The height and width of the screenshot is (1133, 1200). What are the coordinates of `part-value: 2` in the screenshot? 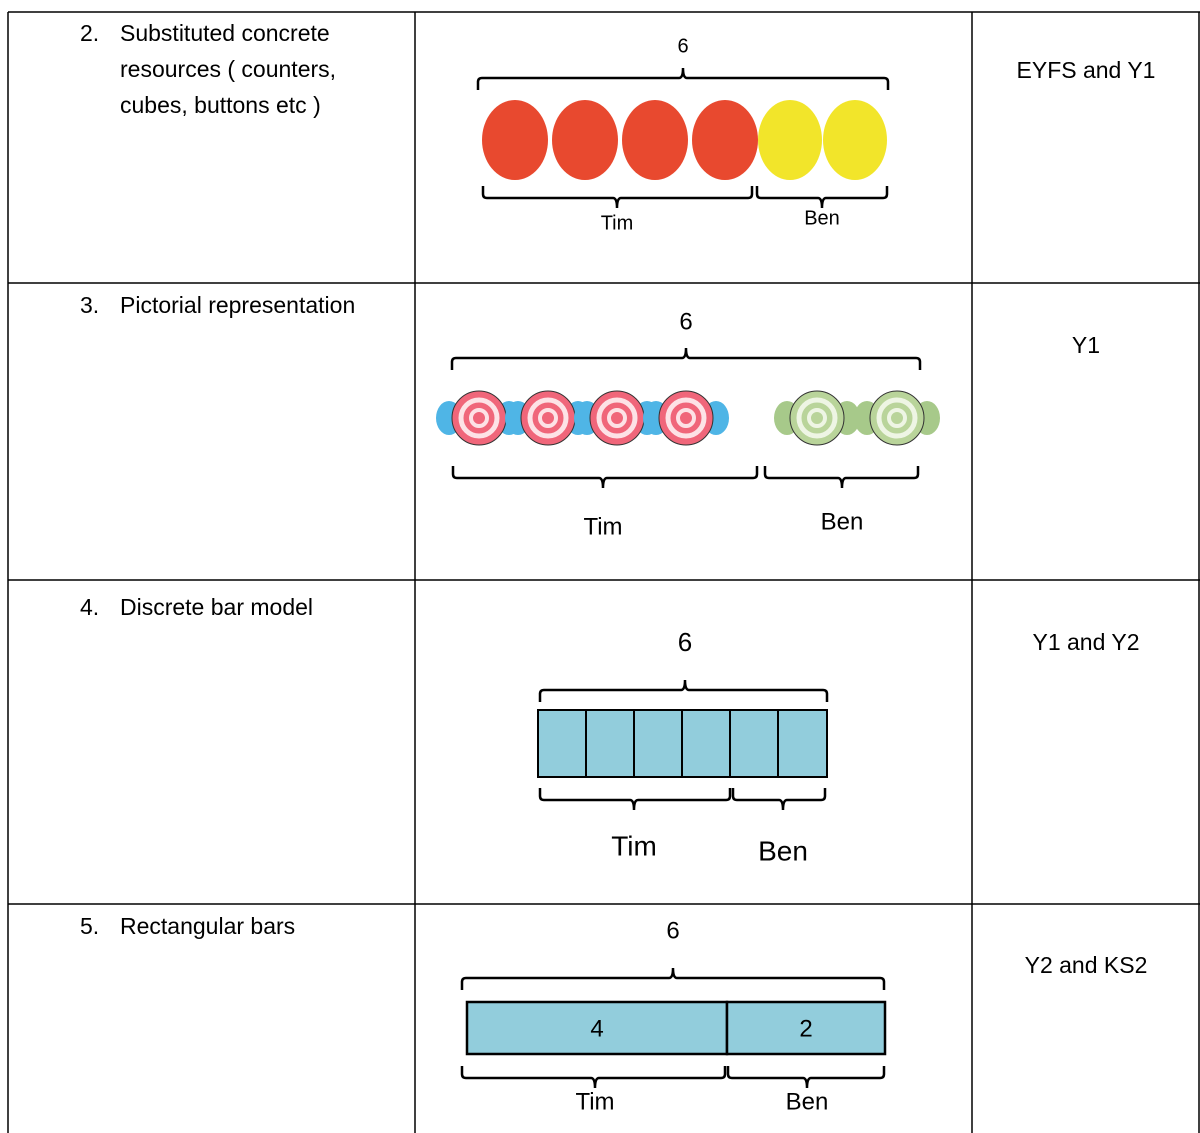 It's located at (805, 1028).